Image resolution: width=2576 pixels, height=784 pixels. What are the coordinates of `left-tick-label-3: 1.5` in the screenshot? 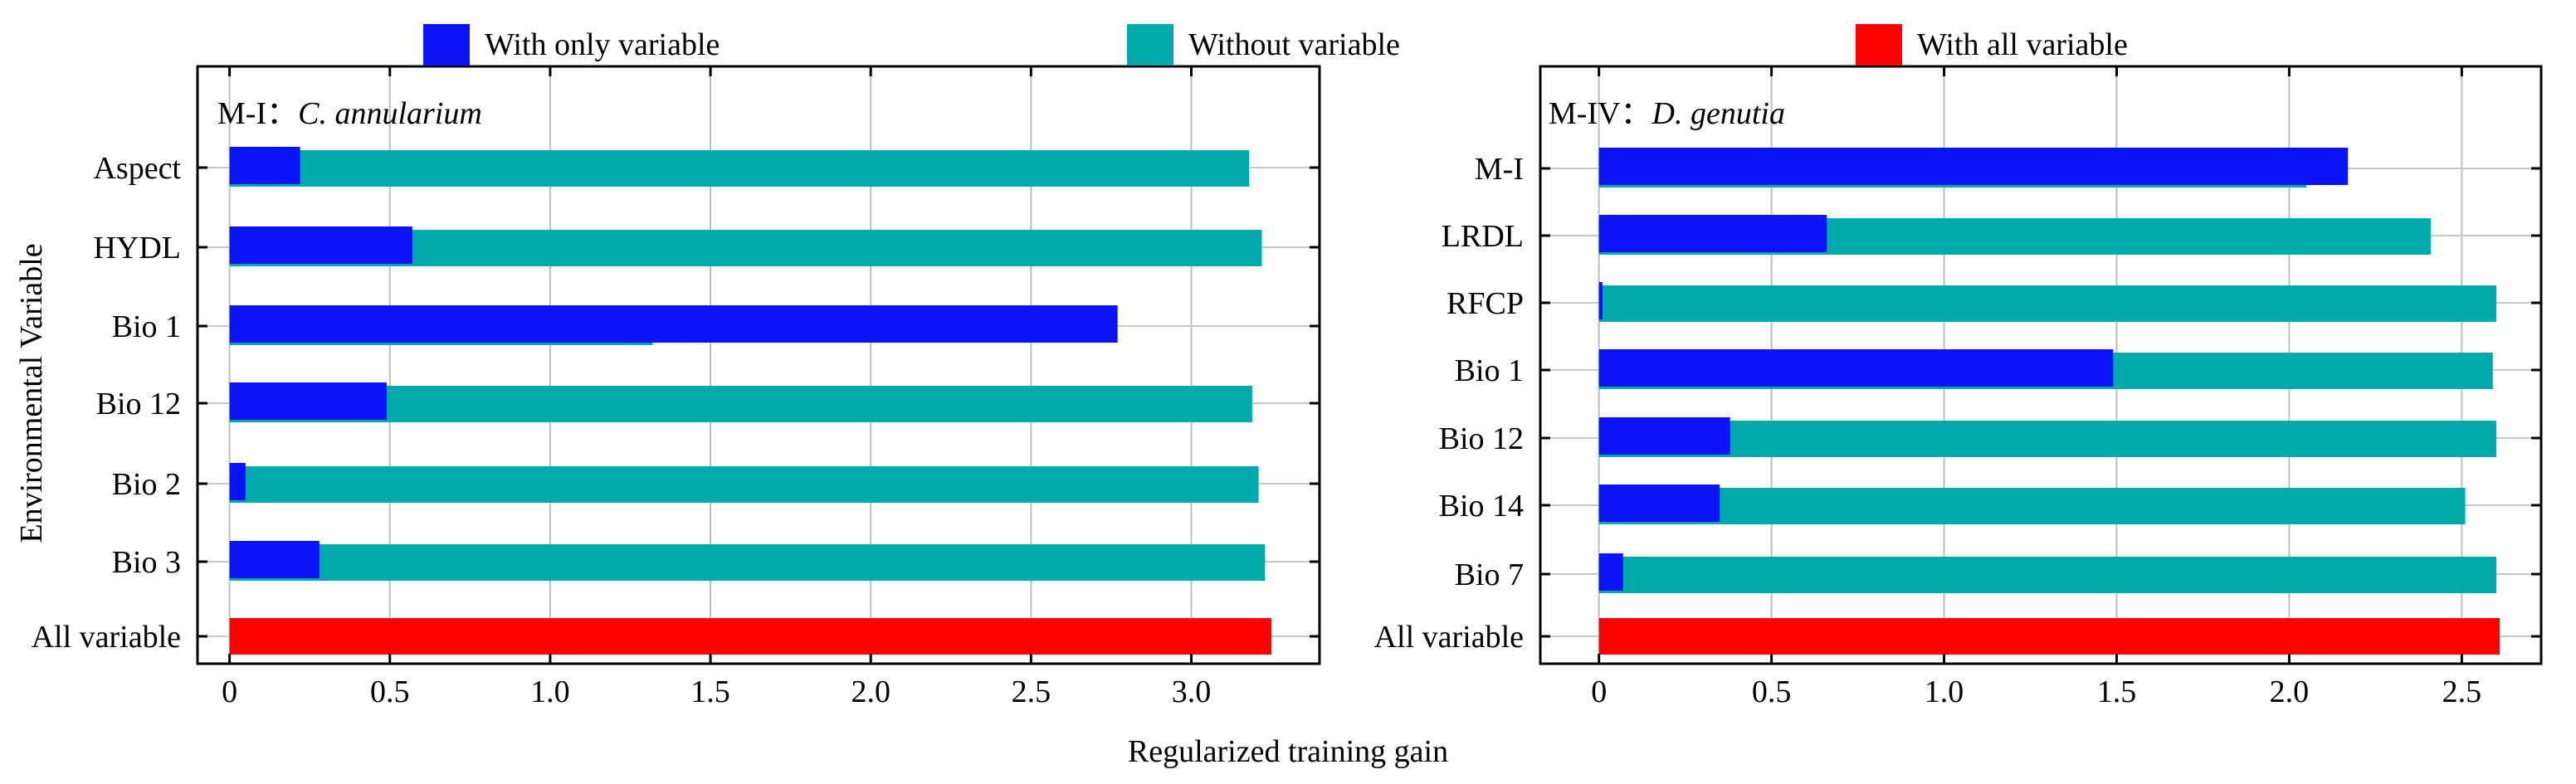 It's located at (710, 691).